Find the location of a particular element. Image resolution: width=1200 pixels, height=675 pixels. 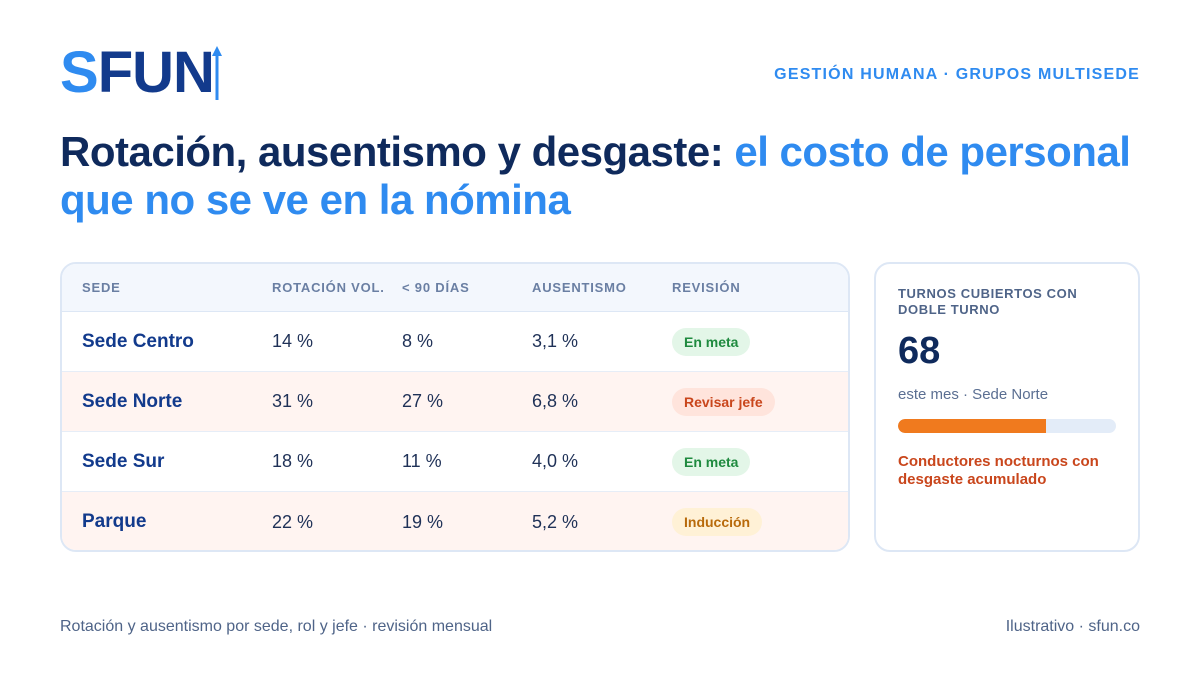

status-badge: Inducción is located at coordinates (717, 522).